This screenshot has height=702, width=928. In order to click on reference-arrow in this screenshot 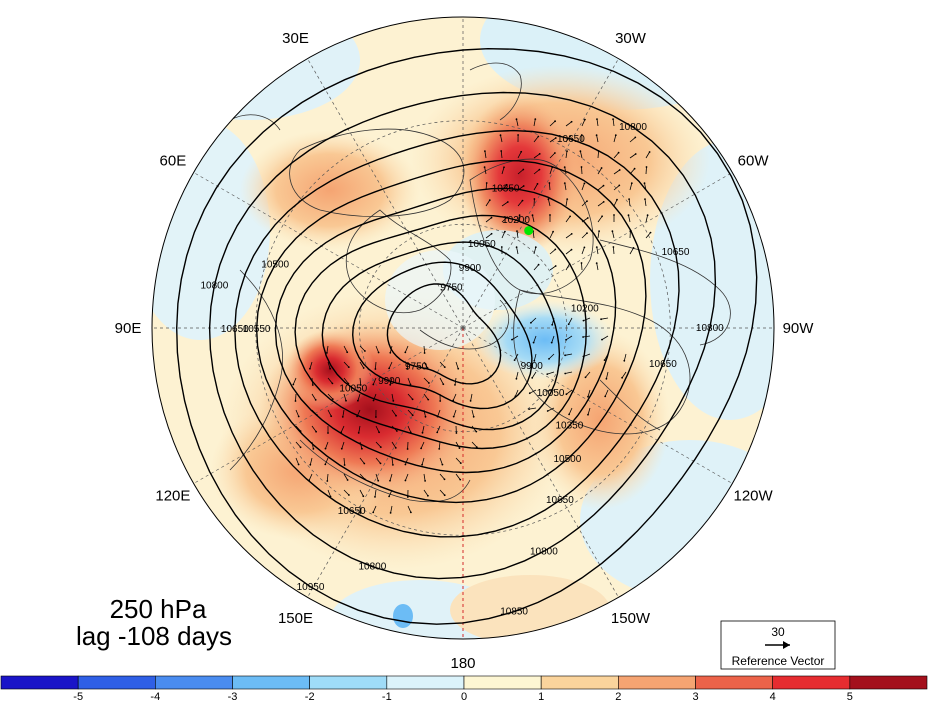, I will do `click(777, 645)`.